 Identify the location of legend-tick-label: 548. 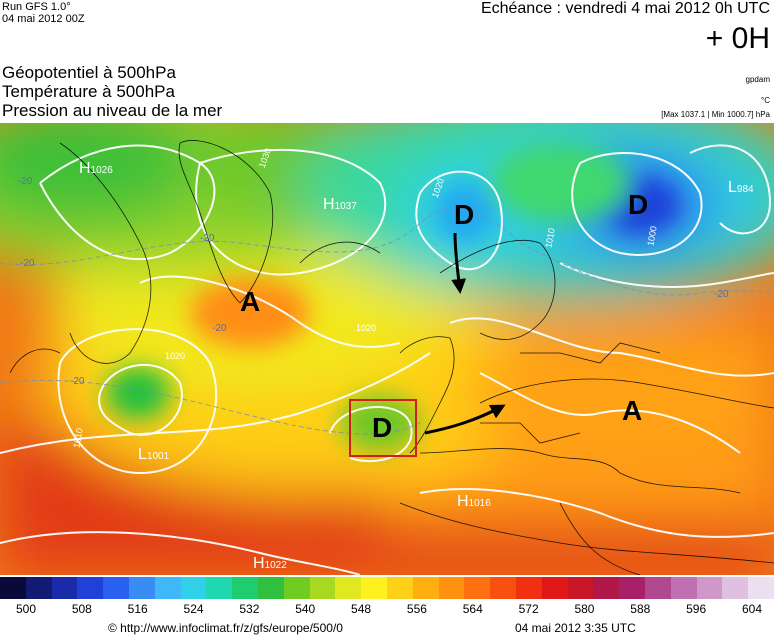
(361, 609).